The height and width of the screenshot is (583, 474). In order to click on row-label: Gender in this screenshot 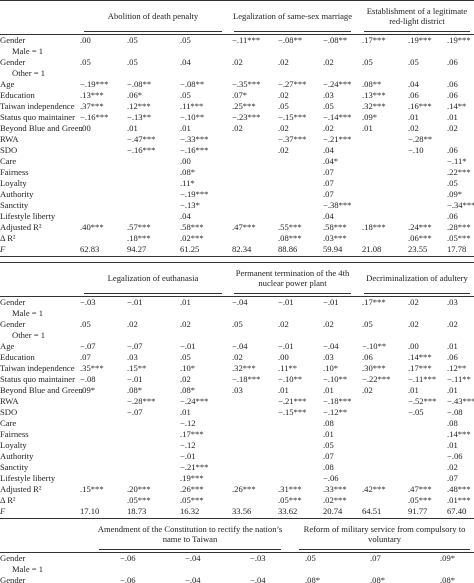, I will do `click(13, 62)`.